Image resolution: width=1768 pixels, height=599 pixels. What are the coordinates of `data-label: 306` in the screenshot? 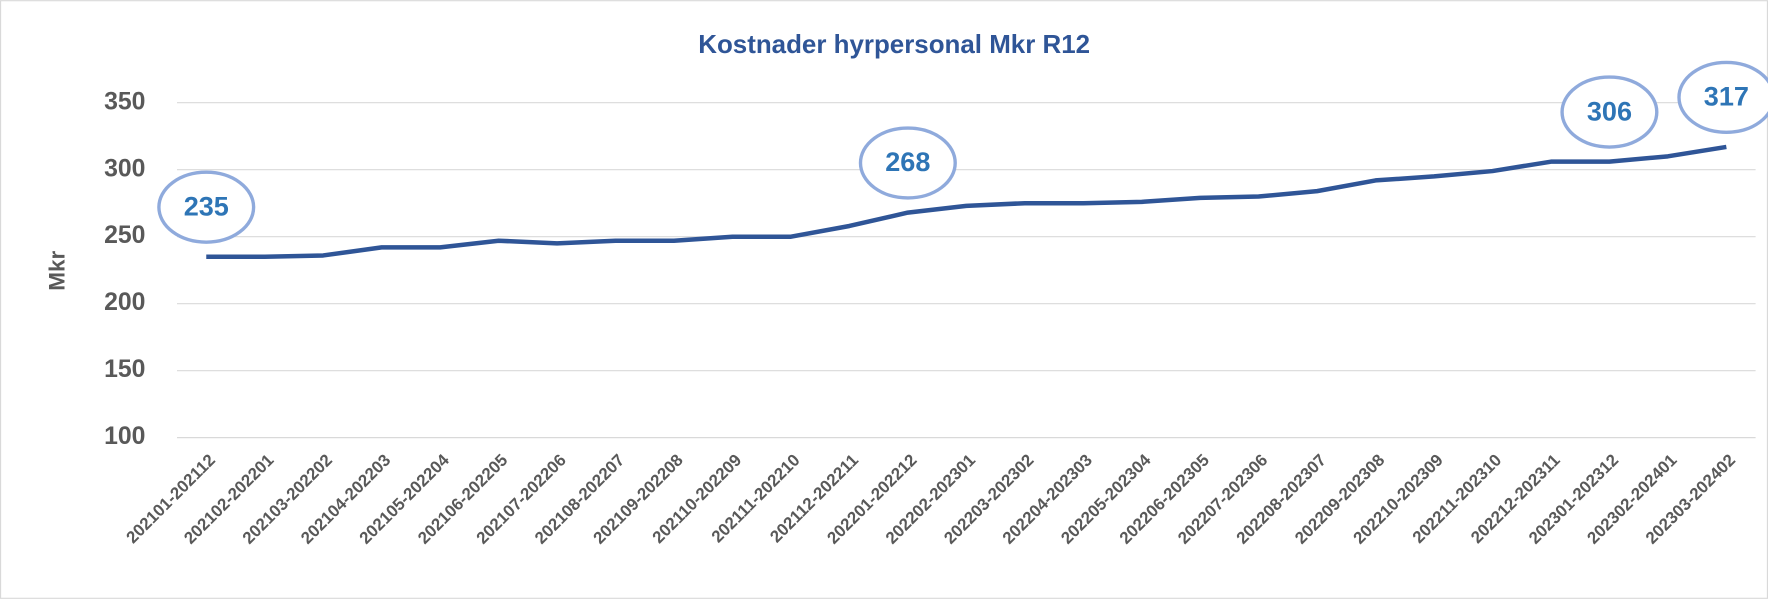 It's located at (1609, 111).